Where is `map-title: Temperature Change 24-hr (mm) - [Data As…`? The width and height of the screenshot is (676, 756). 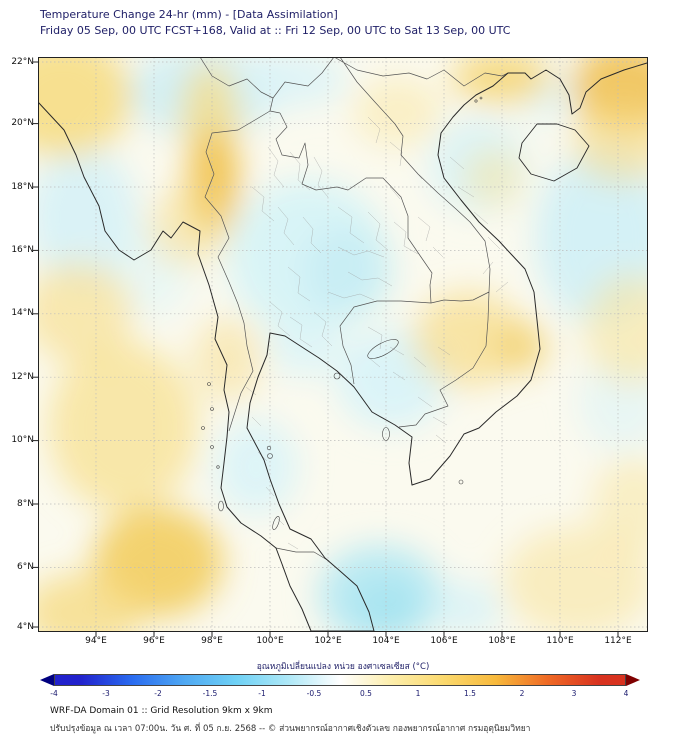
map-title: Temperature Change 24-hr (mm) - [Data As… is located at coordinates (189, 14).